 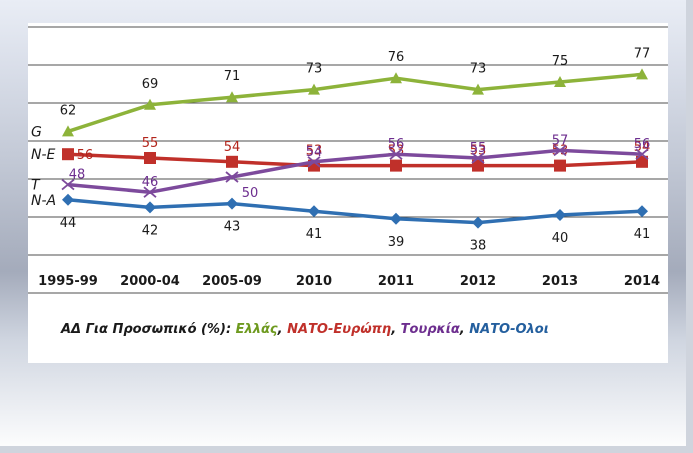 I want to click on data-label-g-2012: 73, so click(x=478, y=69).